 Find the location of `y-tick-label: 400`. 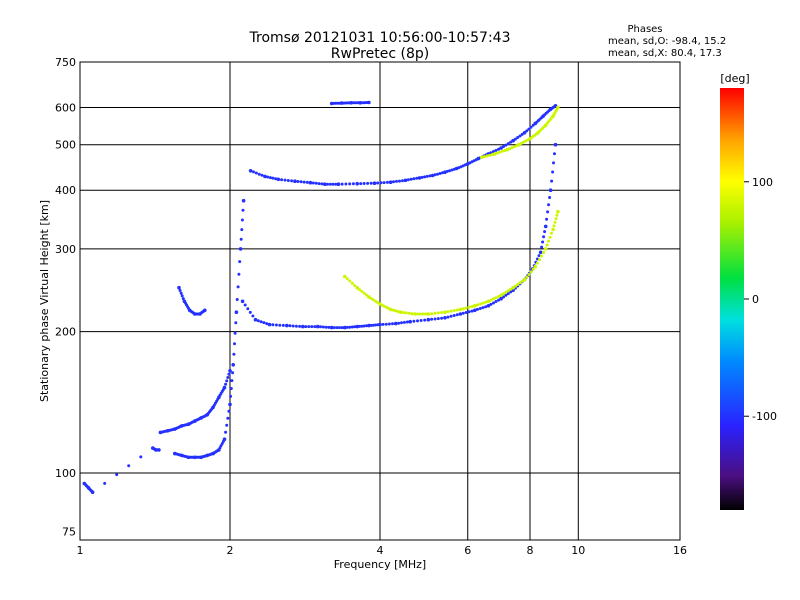

y-tick-label: 400 is located at coordinates (65, 190).